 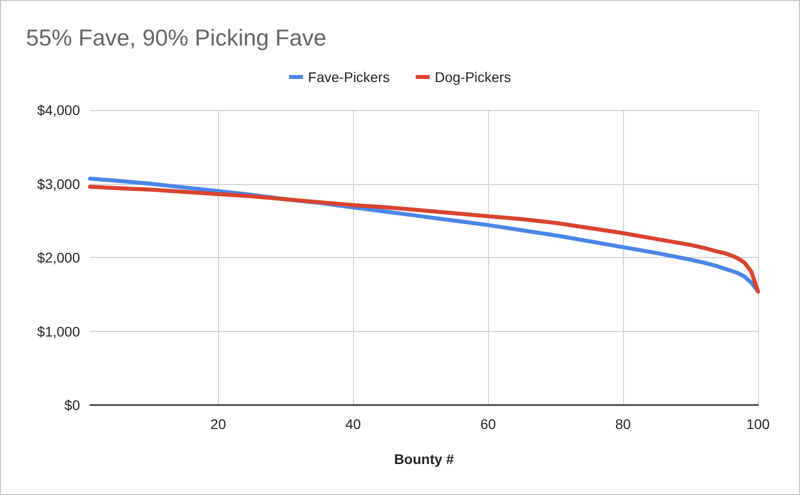 I want to click on x-tick-label: 100, so click(x=758, y=424).